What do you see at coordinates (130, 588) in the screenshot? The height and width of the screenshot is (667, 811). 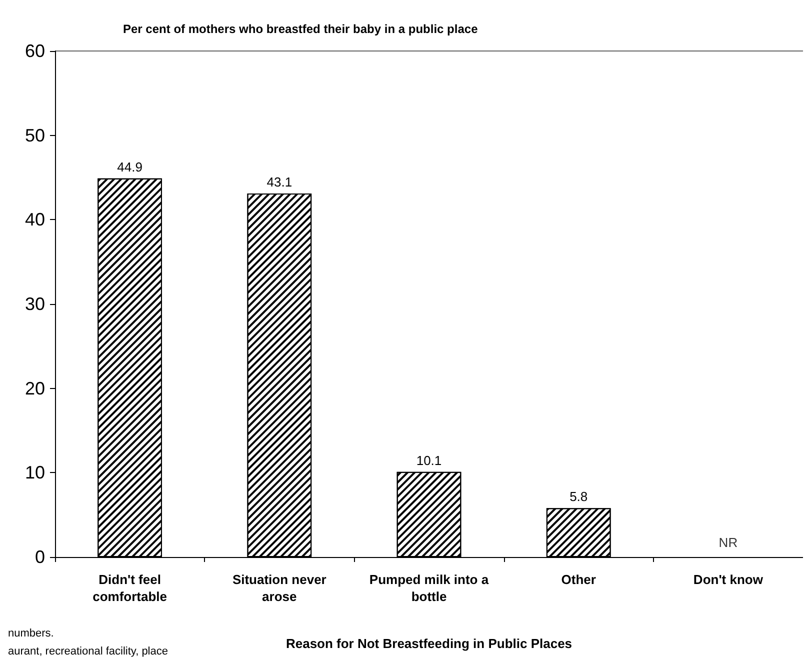 I see `x-tick-label: Didn't feel comfortable` at bounding box center [130, 588].